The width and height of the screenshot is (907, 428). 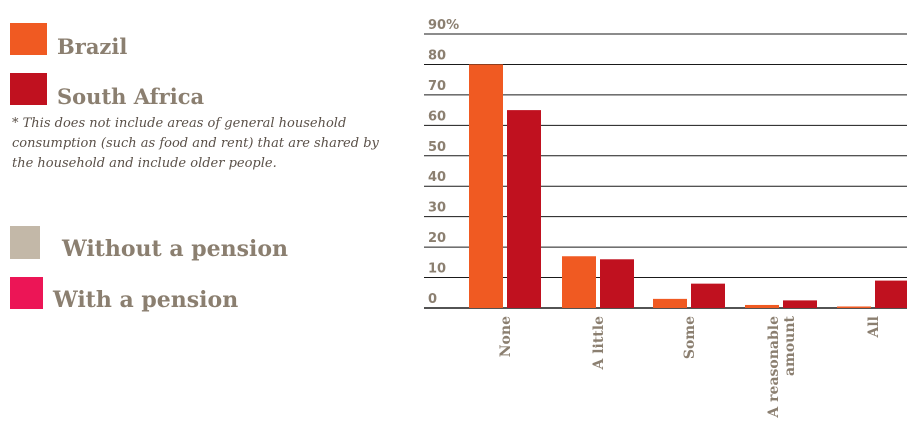 I want to click on y-tick-label: 70, so click(x=437, y=86).